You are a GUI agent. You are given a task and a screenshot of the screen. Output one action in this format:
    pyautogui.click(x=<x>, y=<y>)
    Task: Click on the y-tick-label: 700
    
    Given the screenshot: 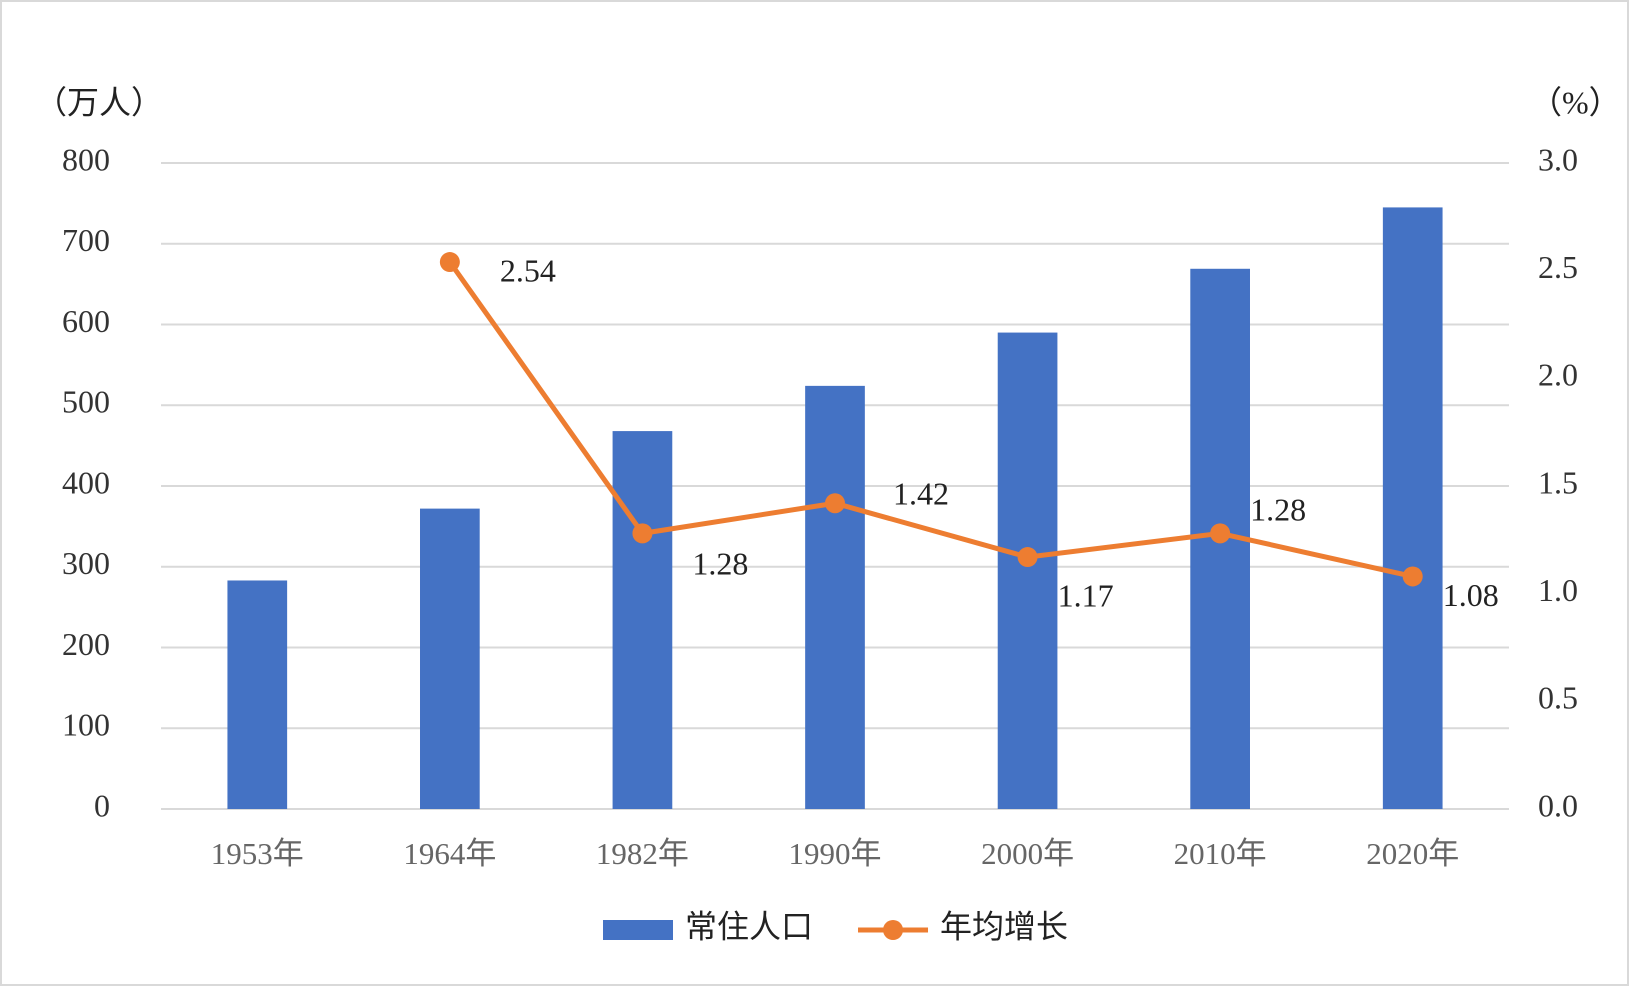 What is the action you would take?
    pyautogui.click(x=86, y=240)
    